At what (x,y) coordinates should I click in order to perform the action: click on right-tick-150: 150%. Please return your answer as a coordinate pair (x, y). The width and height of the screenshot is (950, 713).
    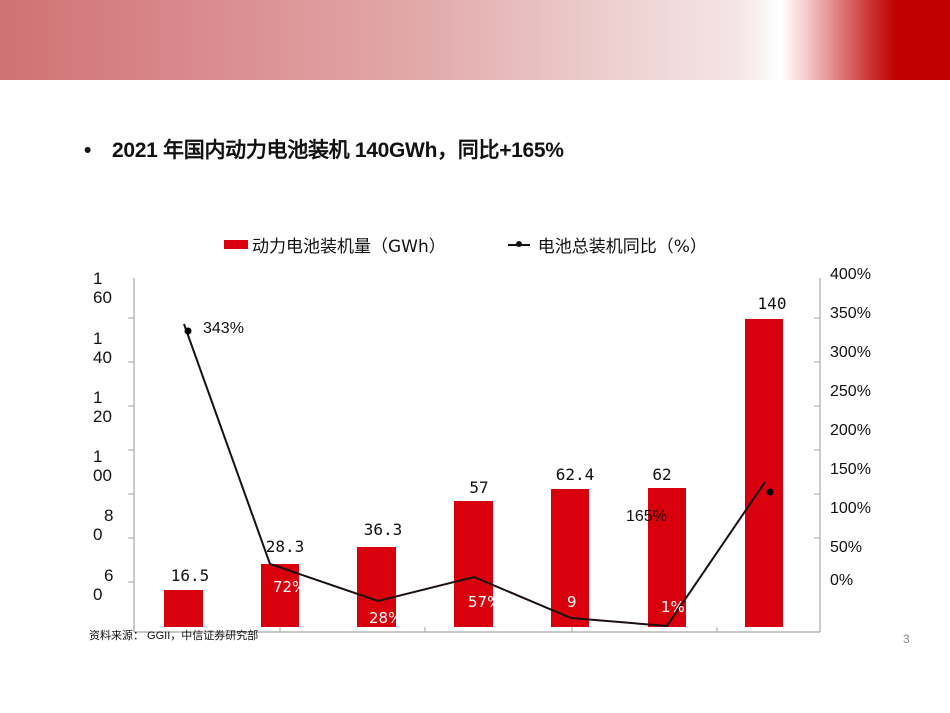
    Looking at the image, I should click on (850, 469).